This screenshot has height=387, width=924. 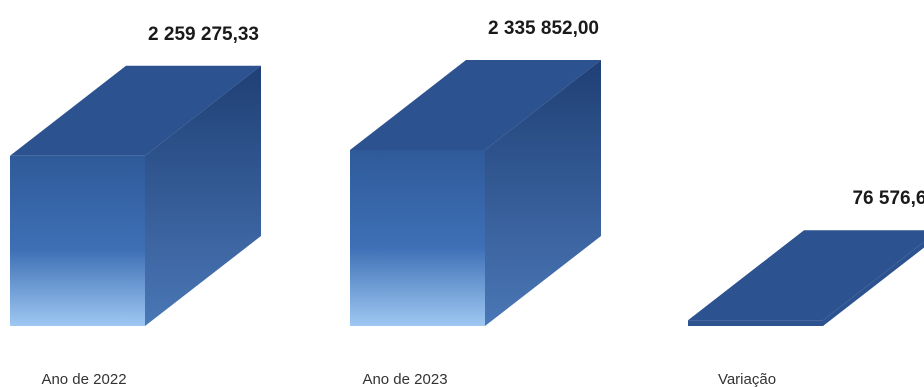 I want to click on category-label: Ano de 2023, so click(x=404, y=379).